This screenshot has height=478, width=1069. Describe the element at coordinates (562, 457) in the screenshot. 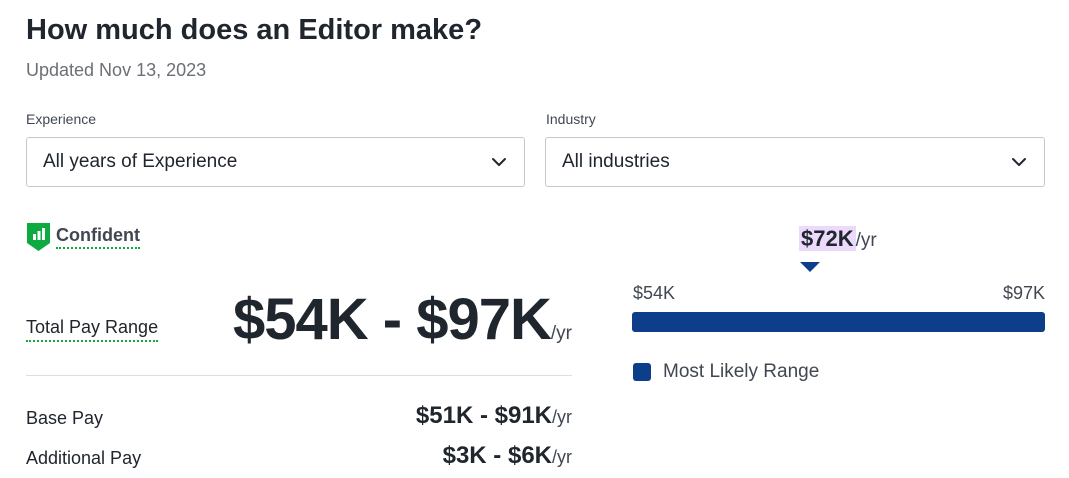

I see `additional-pay-per-year: /yr` at that location.